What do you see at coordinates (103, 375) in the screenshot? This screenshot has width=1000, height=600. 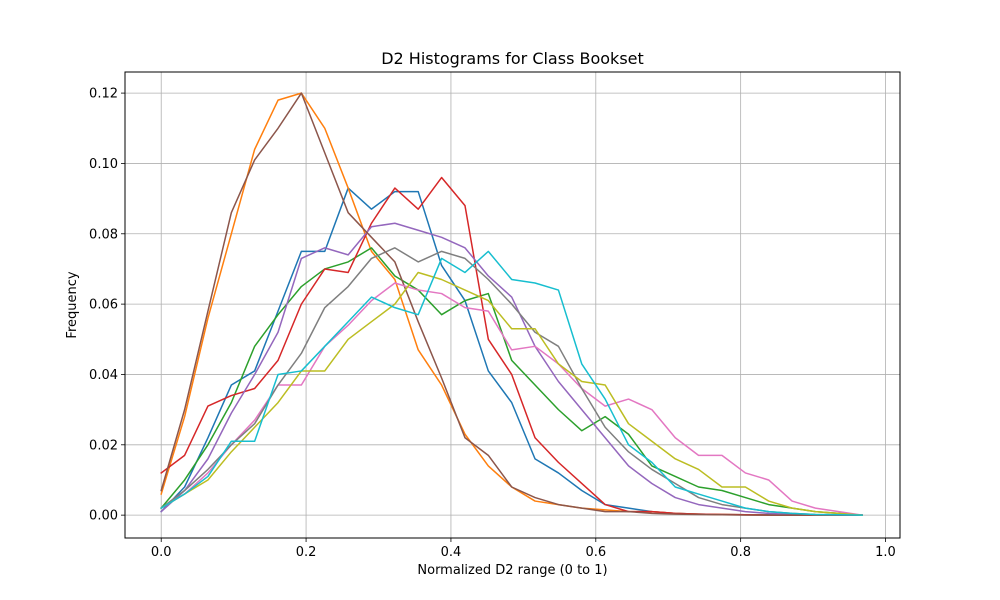 I see `y-tick-label: 0.04` at bounding box center [103, 375].